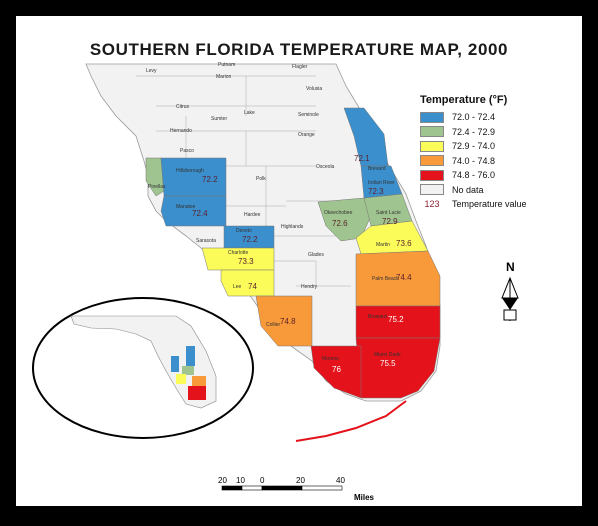  I want to click on county-label: Orange, so click(306, 135).